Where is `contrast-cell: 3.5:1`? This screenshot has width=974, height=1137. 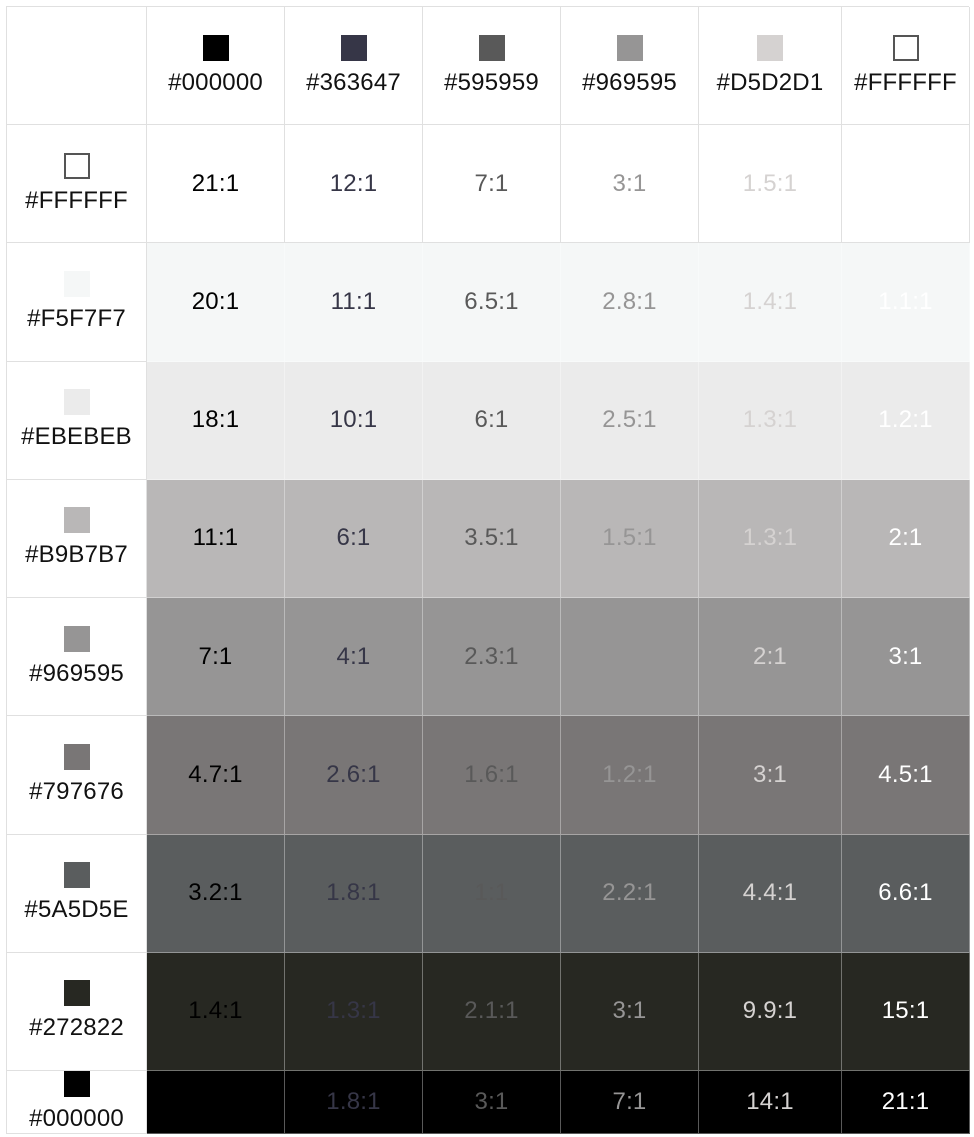
contrast-cell: 3.5:1 is located at coordinates (492, 539).